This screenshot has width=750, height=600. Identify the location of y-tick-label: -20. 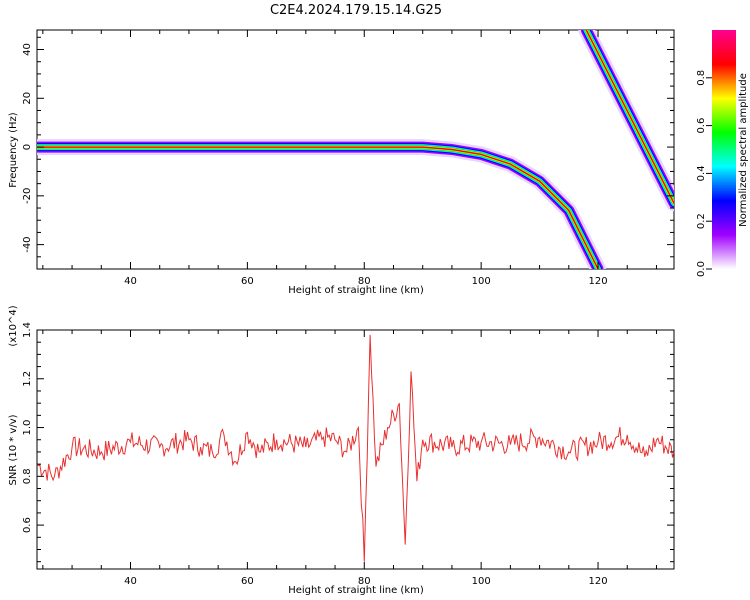
(27, 196).